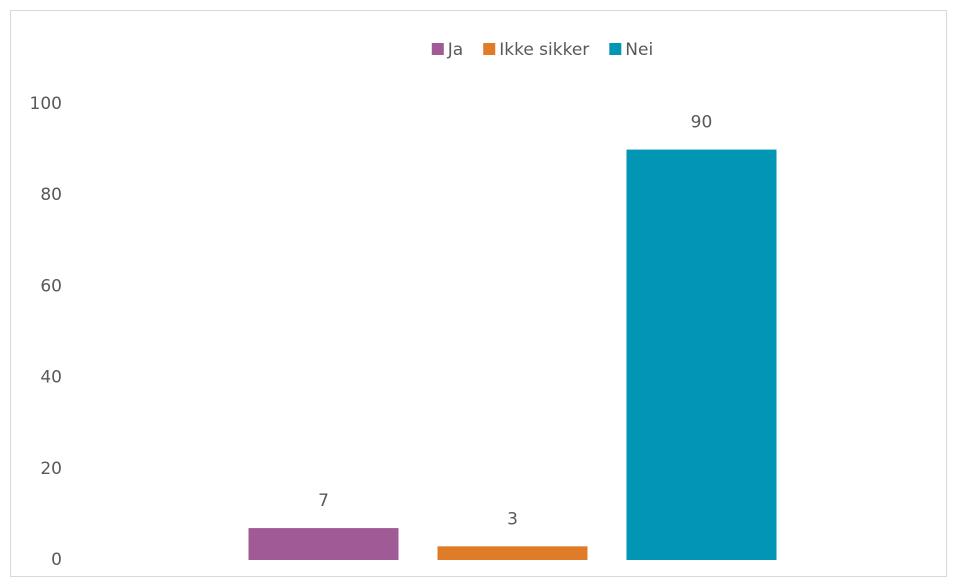 The image size is (957, 579). Describe the element at coordinates (51, 469) in the screenshot. I see `y-tick-label: 20` at that location.